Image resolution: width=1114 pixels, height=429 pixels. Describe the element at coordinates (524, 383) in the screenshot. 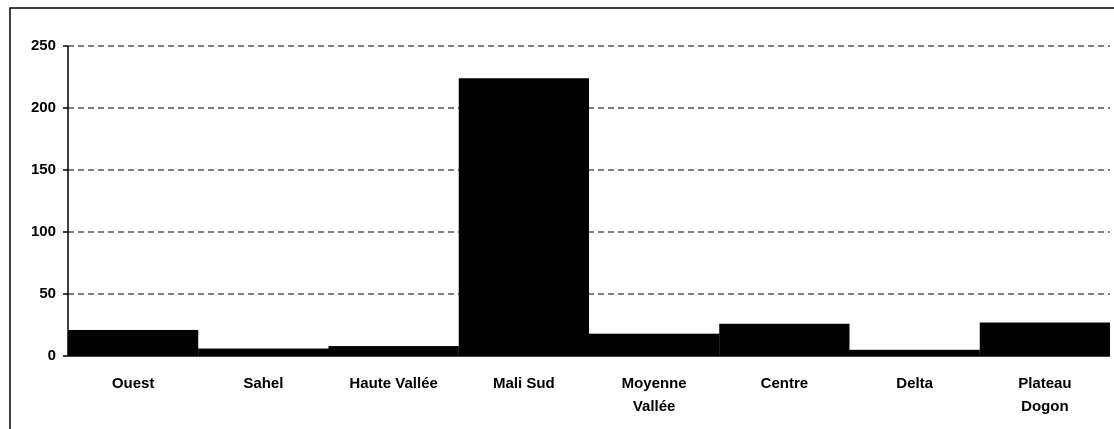

I see `x-tick-label: Mali Sud` at that location.